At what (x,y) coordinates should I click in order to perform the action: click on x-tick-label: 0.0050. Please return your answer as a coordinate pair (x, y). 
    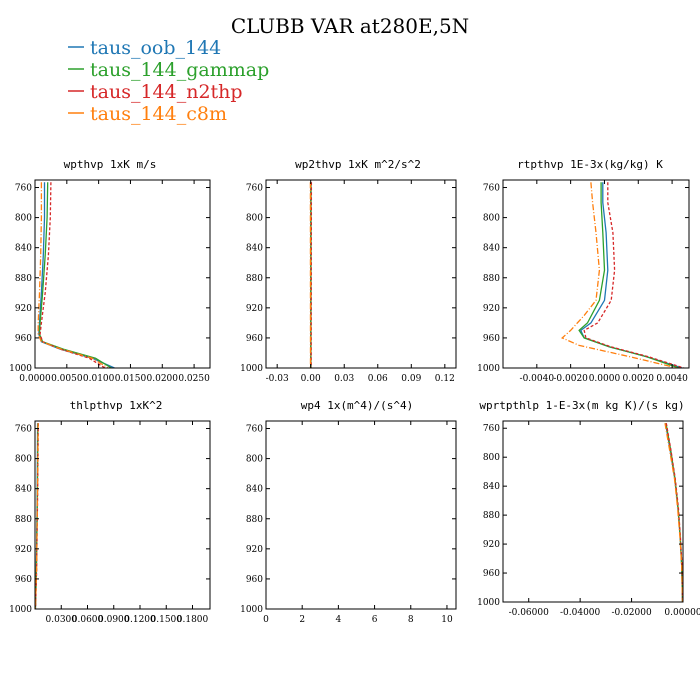
    Looking at the image, I should click on (67, 379).